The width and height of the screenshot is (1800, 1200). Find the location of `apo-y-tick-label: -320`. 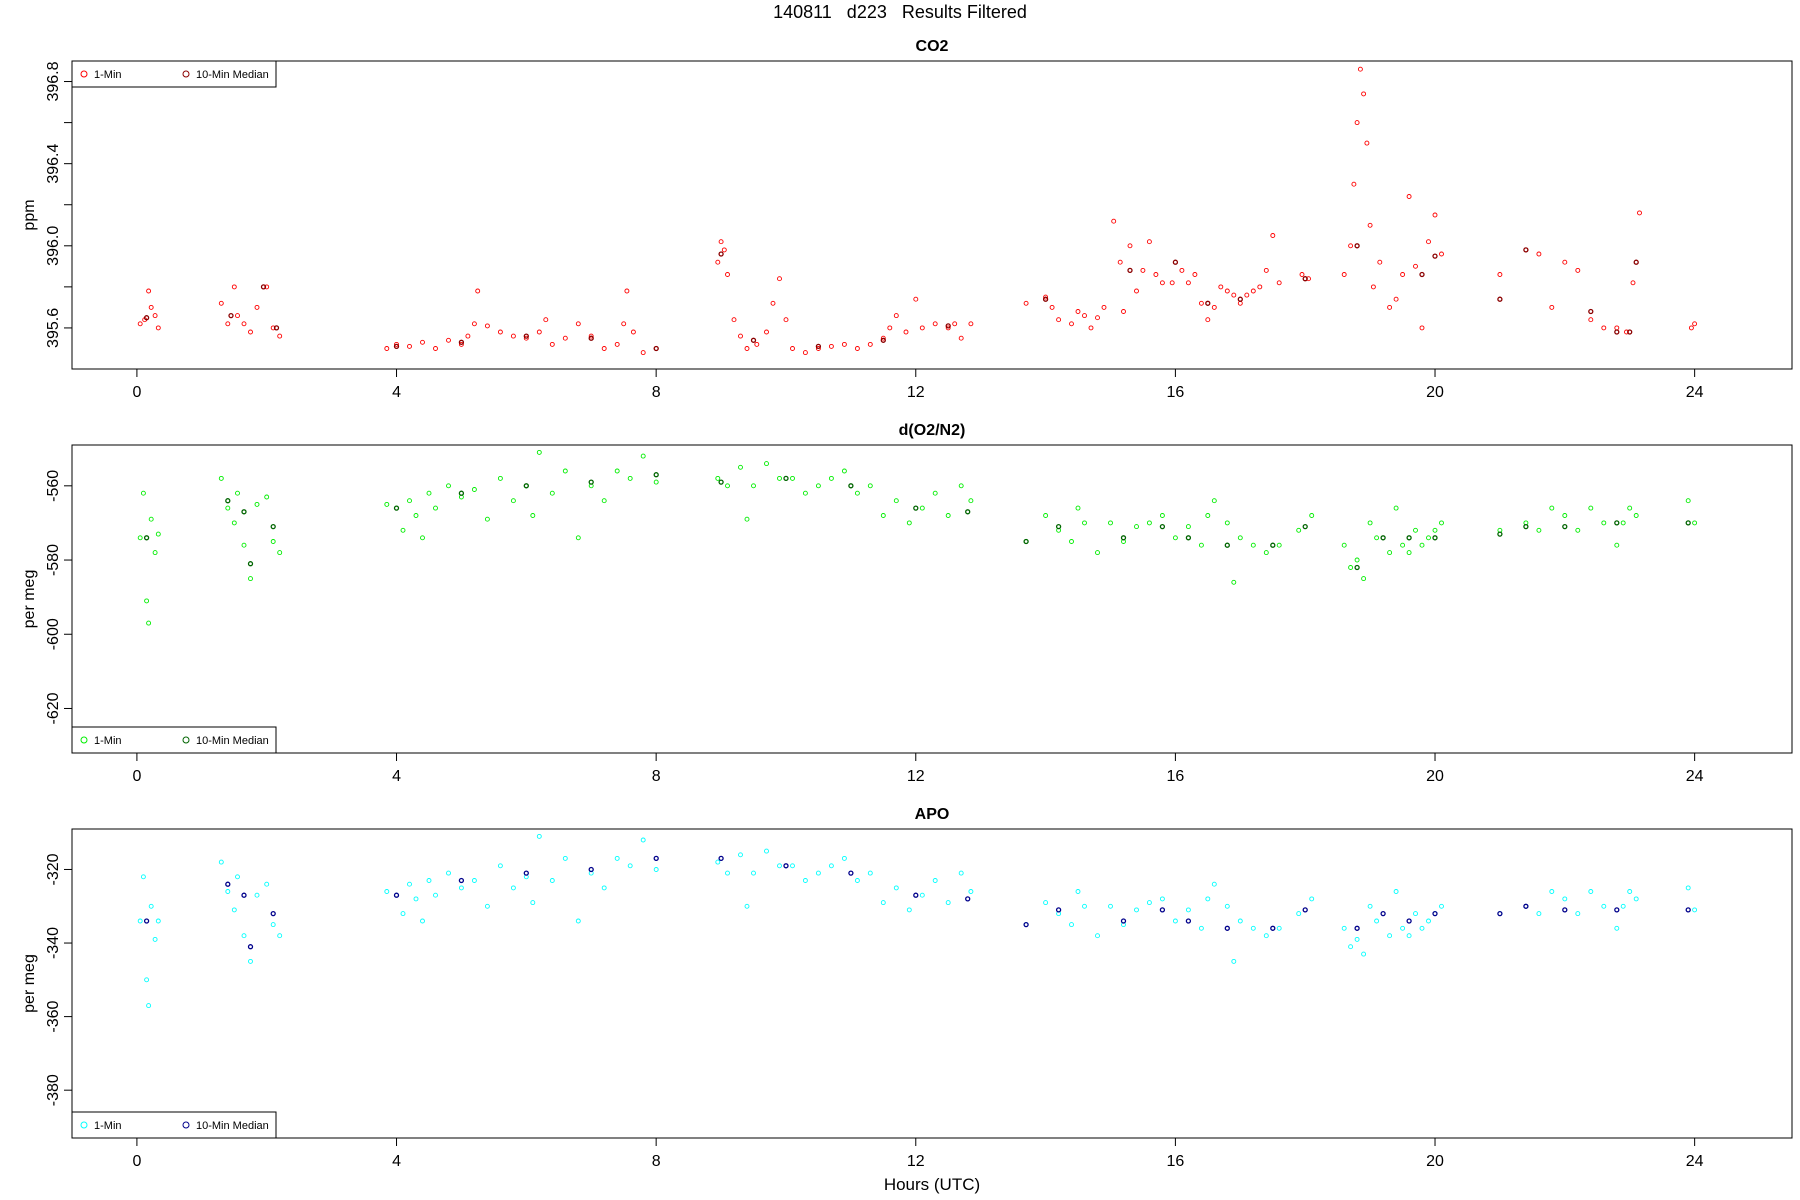

apo-y-tick-label: -320 is located at coordinates (53, 869).